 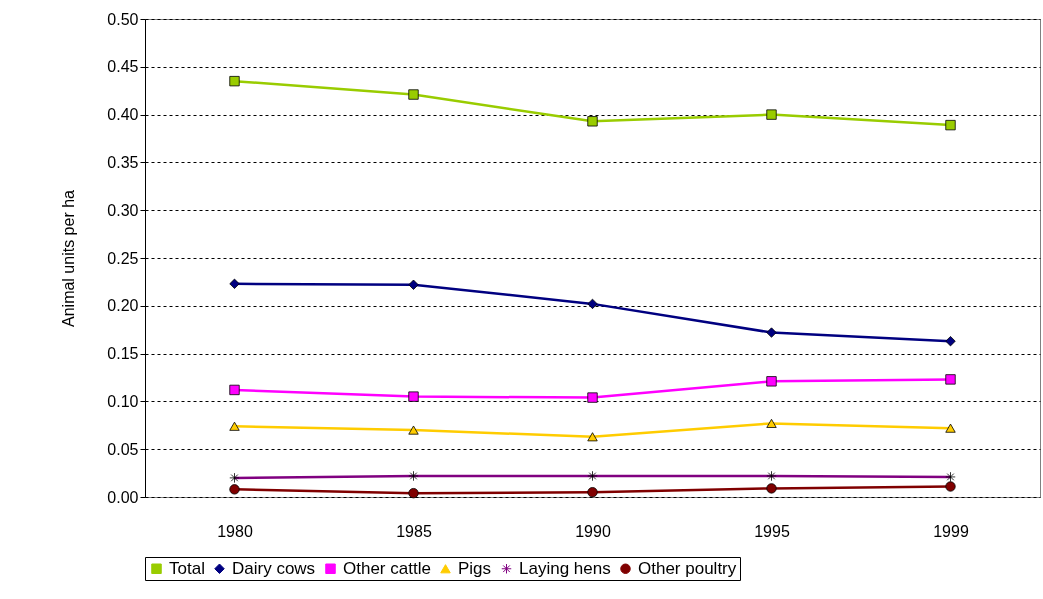 I want to click on x-tick-label: 1985, so click(x=414, y=531).